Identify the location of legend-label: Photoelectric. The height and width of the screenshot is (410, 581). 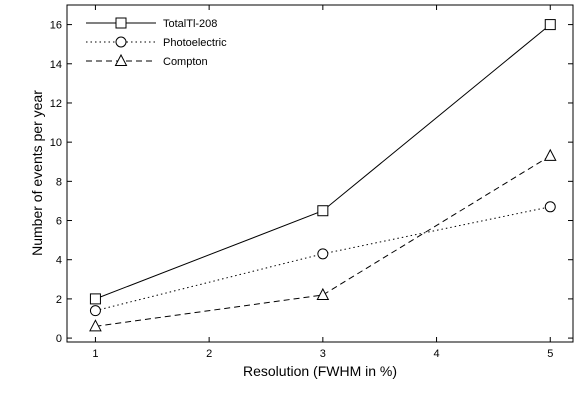
(195, 43).